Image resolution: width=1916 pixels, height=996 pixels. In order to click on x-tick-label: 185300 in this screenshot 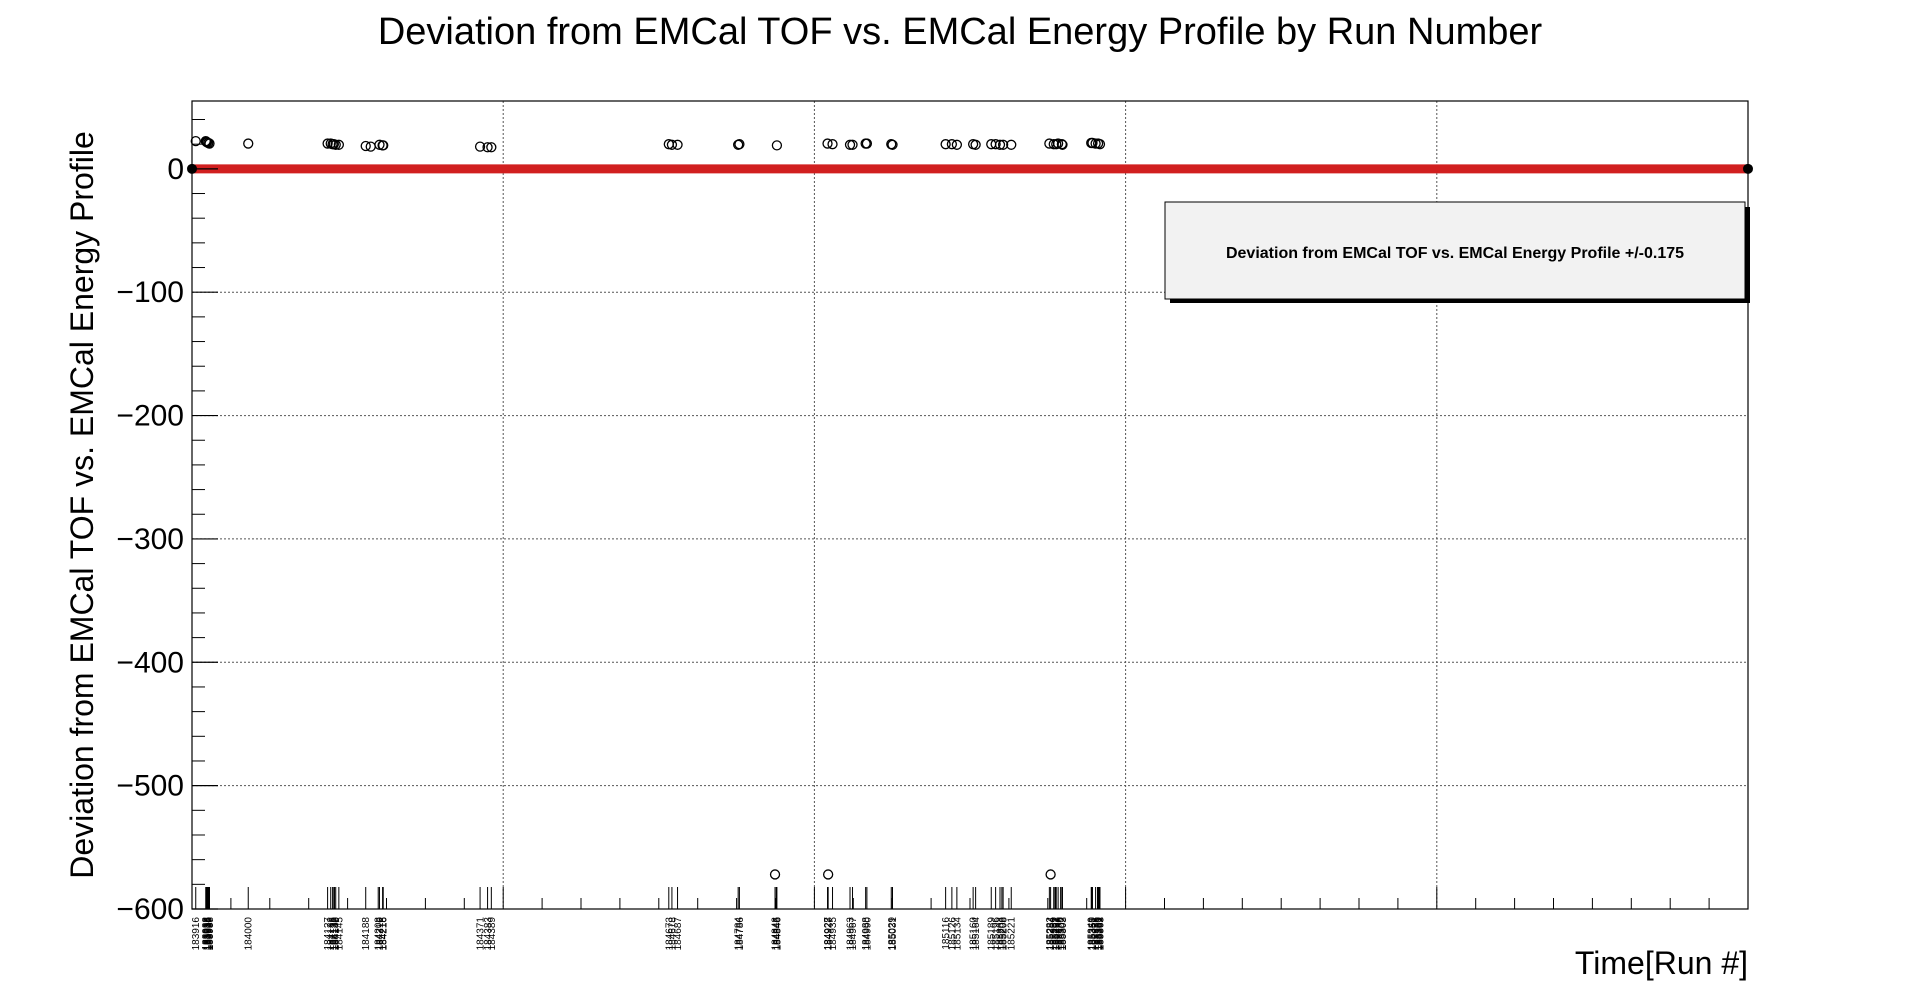, I will do `click(1061, 934)`.